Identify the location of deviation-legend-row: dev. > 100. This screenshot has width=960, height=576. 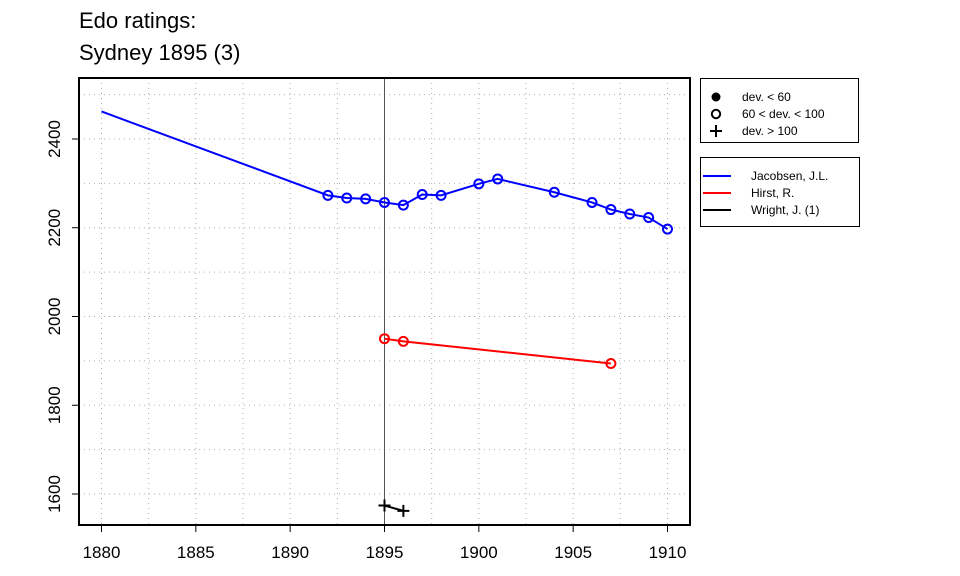
(779, 131).